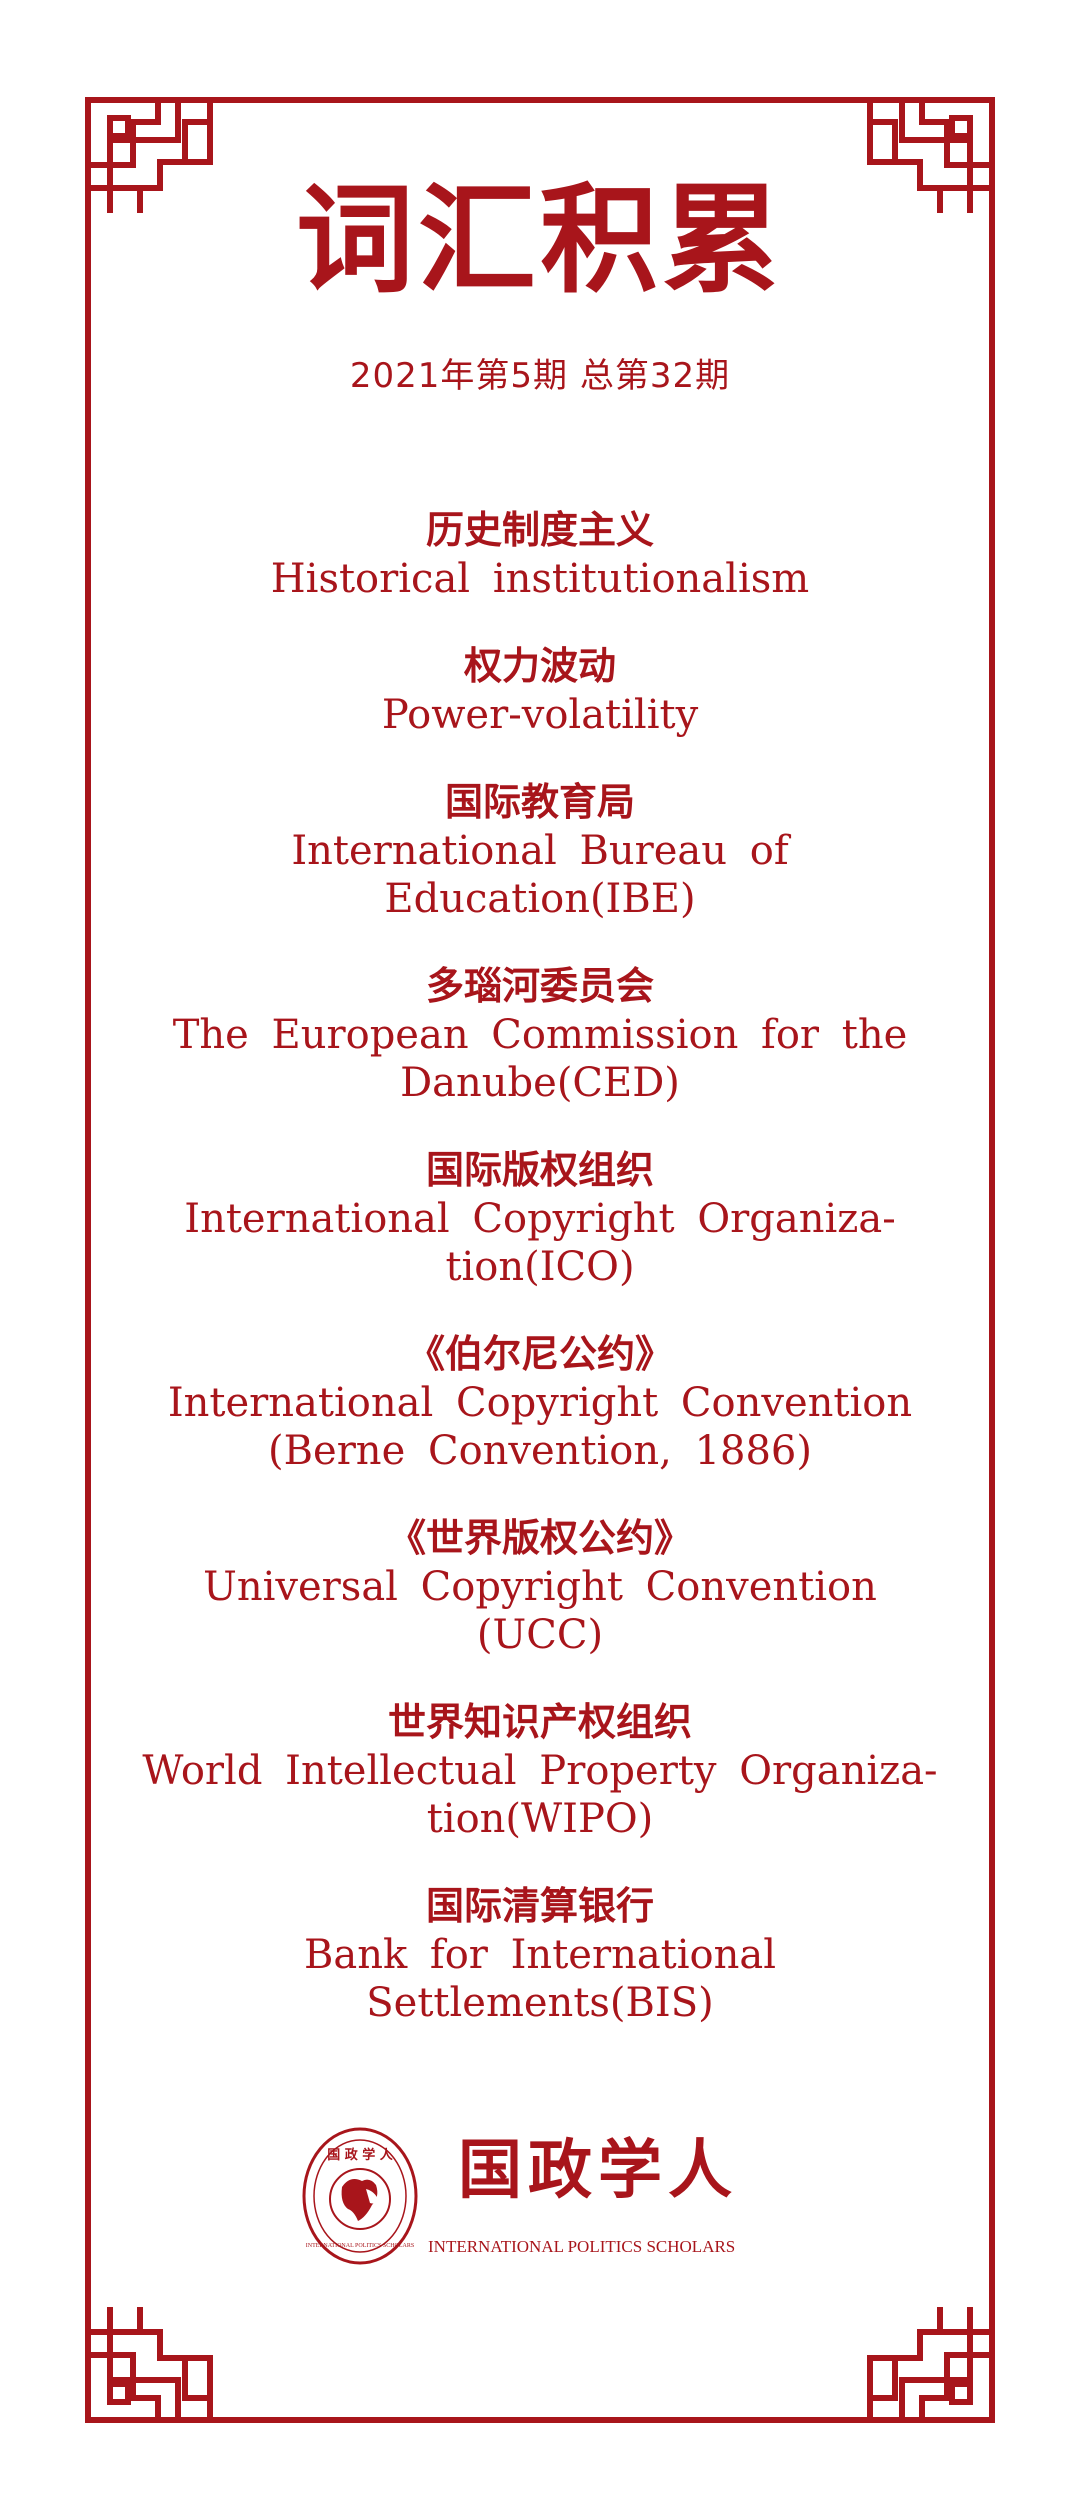 Image resolution: width=1080 pixels, height=2520 pixels. I want to click on list-item: 权力波动 Power-volatility, so click(540, 690).